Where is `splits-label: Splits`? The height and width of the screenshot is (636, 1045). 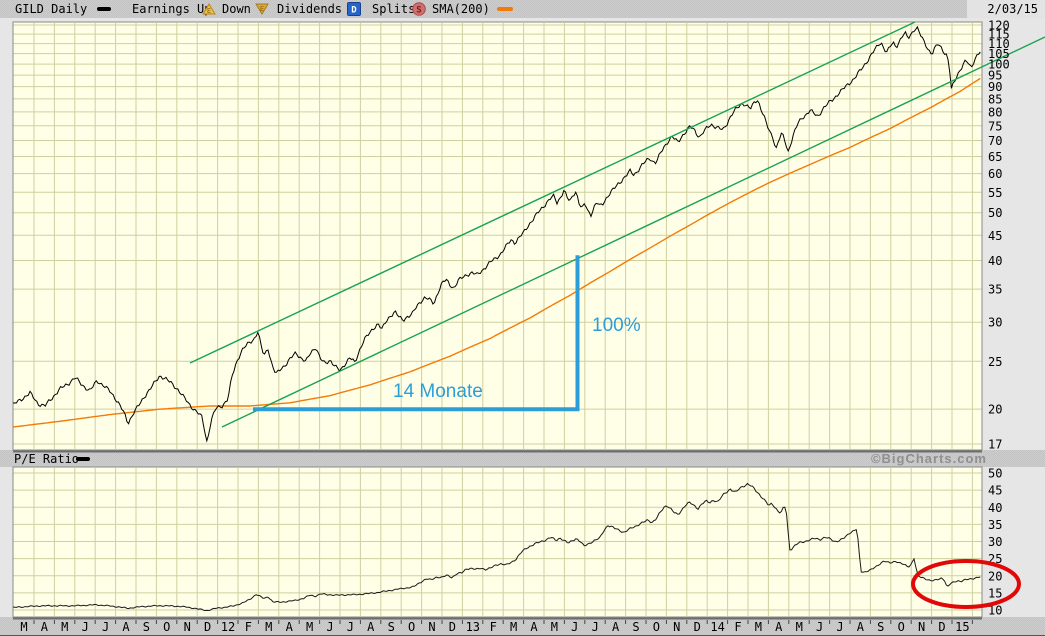 splits-label: Splits is located at coordinates (394, 9).